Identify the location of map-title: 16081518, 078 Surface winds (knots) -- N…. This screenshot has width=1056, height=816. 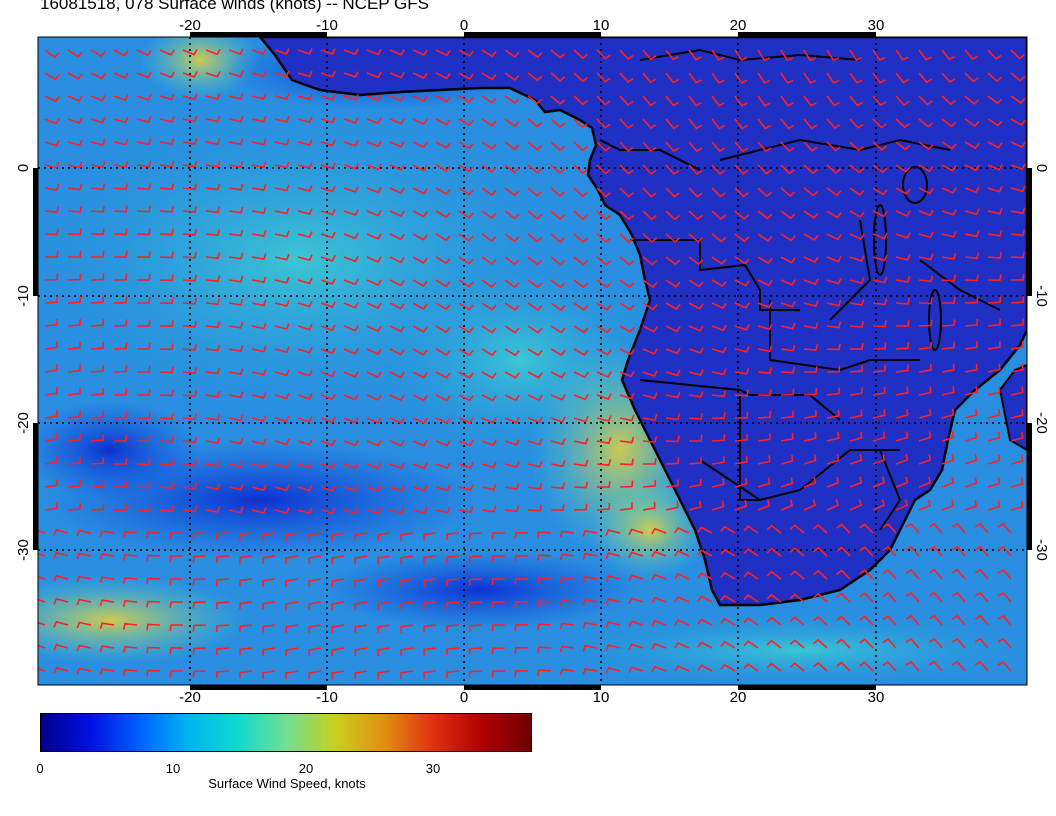
(234, 6).